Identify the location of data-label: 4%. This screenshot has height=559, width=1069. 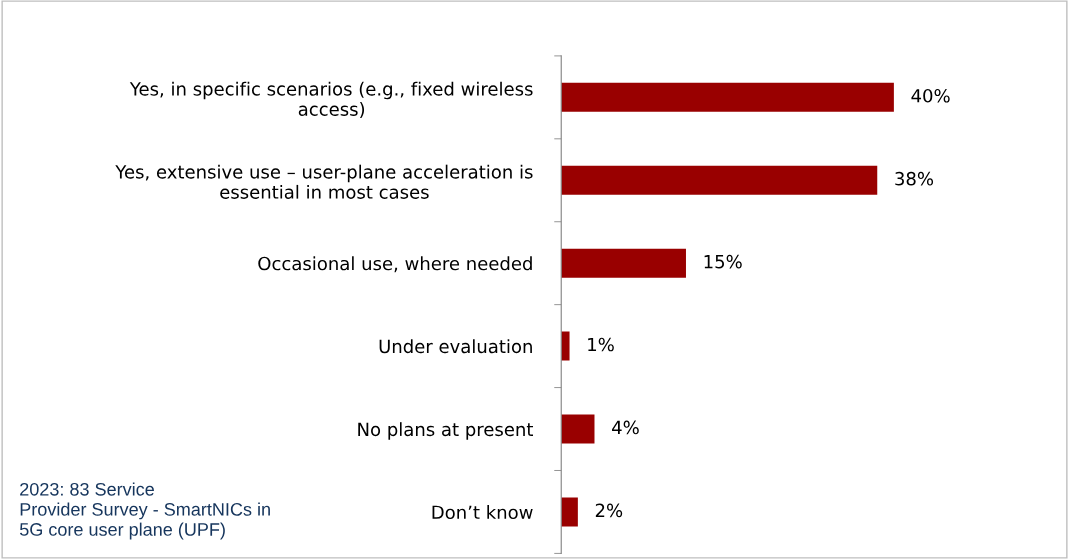
(625, 427).